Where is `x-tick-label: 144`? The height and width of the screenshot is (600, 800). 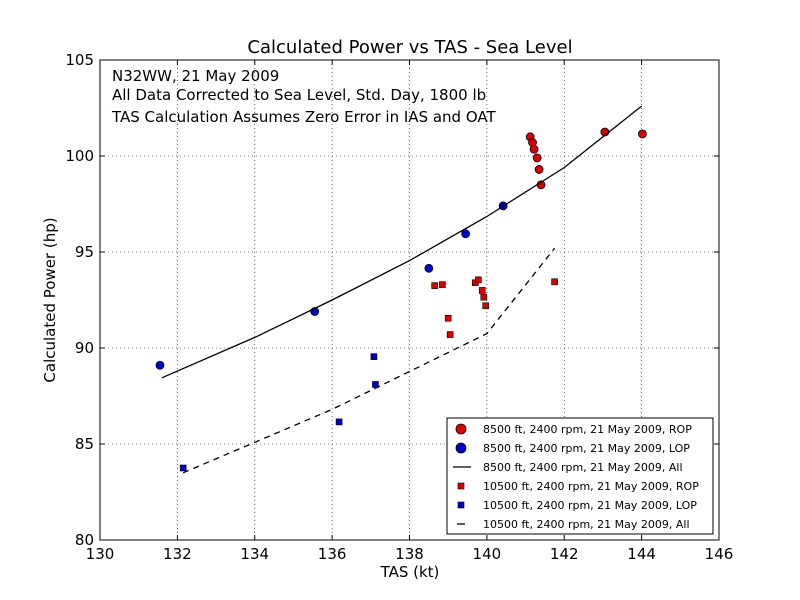 x-tick-label: 144 is located at coordinates (641, 554).